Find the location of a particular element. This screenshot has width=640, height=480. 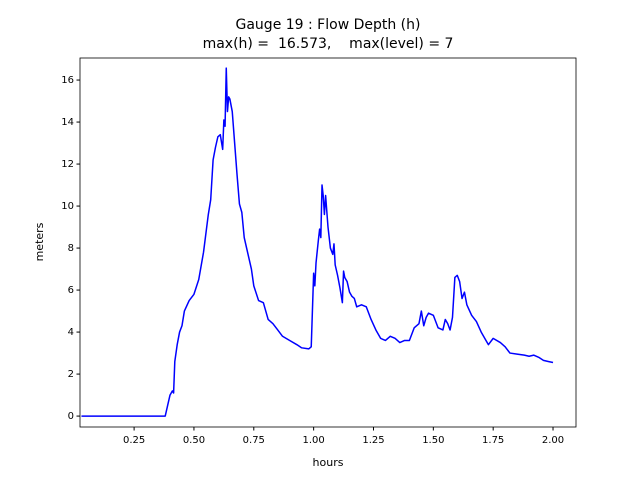

x-tick-label: 0.25 is located at coordinates (134, 440).